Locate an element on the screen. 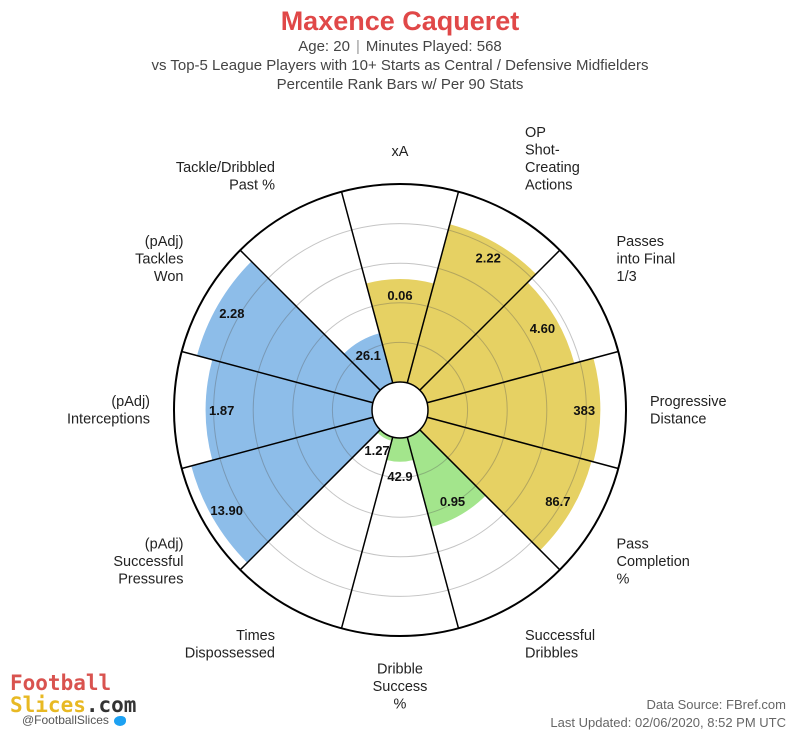 This screenshot has width=800, height=734. value-label-1: 2.22 is located at coordinates (488, 257).